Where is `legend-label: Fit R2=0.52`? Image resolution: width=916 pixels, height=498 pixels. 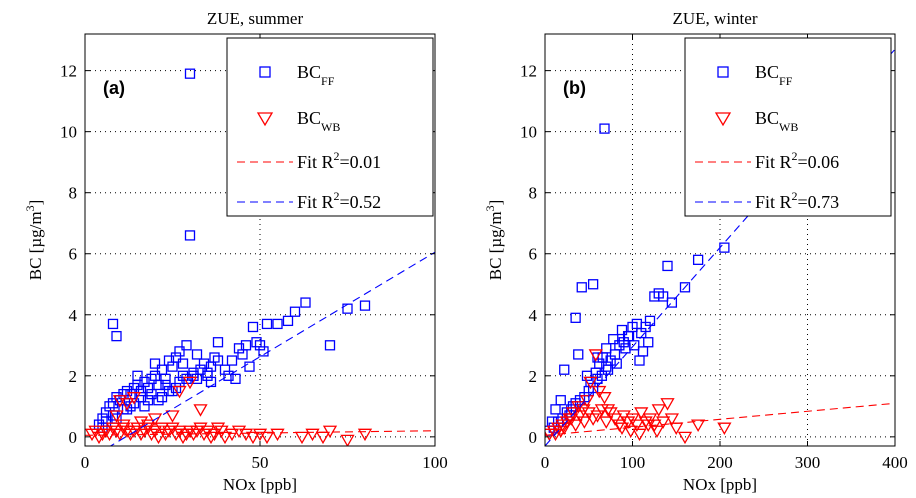
legend-label: Fit R2=0.52 is located at coordinates (339, 200).